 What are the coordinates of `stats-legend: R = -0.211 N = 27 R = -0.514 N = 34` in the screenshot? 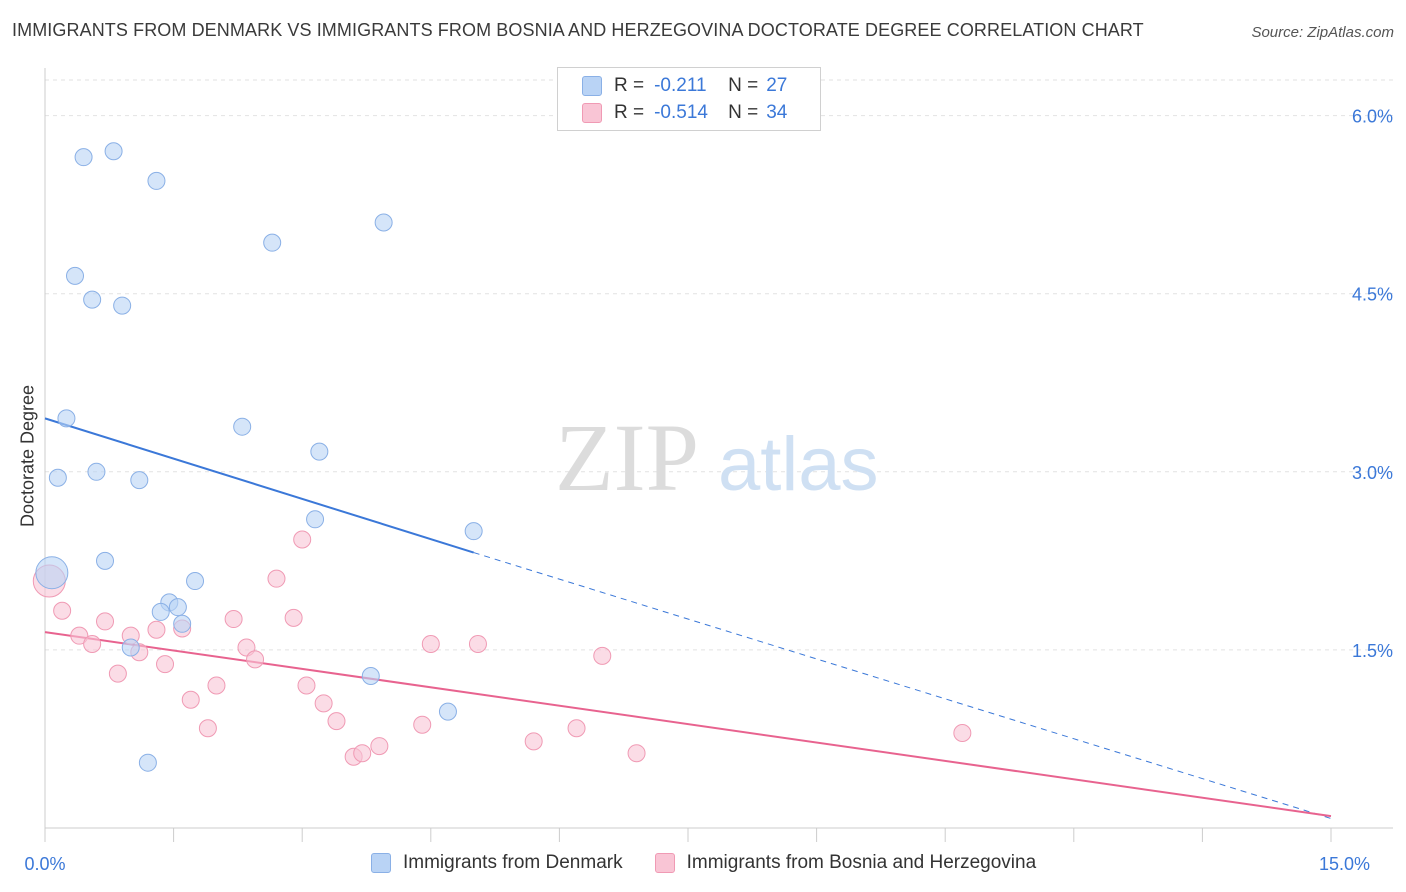 It's located at (689, 99).